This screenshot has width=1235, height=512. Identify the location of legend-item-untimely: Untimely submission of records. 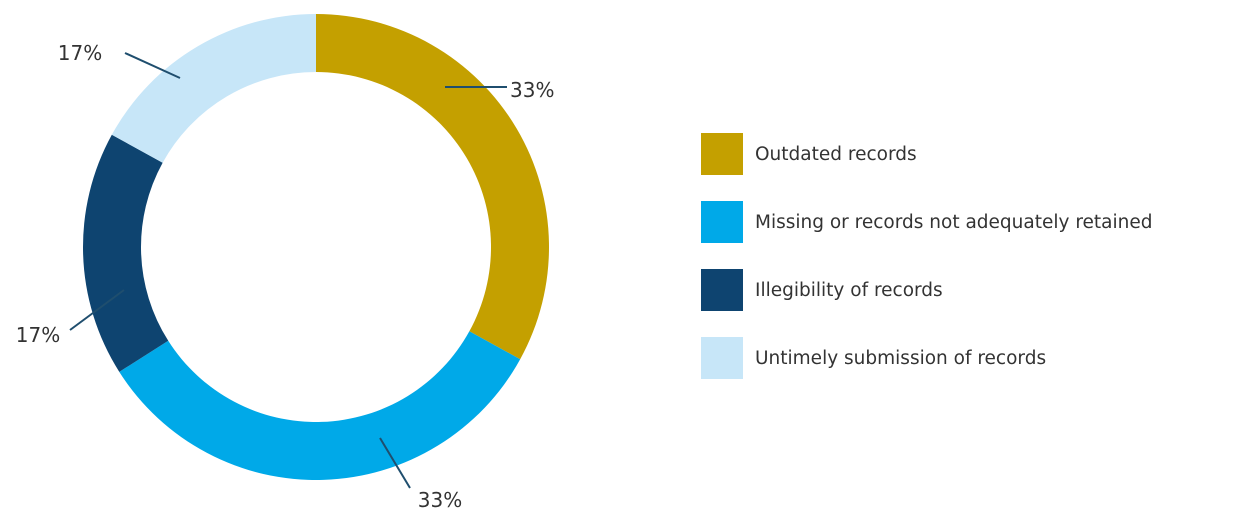
(927, 358).